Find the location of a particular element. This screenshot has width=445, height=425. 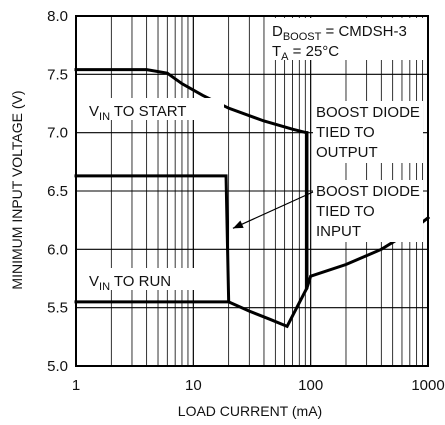

annotation-arrow is located at coordinates (273, 210).